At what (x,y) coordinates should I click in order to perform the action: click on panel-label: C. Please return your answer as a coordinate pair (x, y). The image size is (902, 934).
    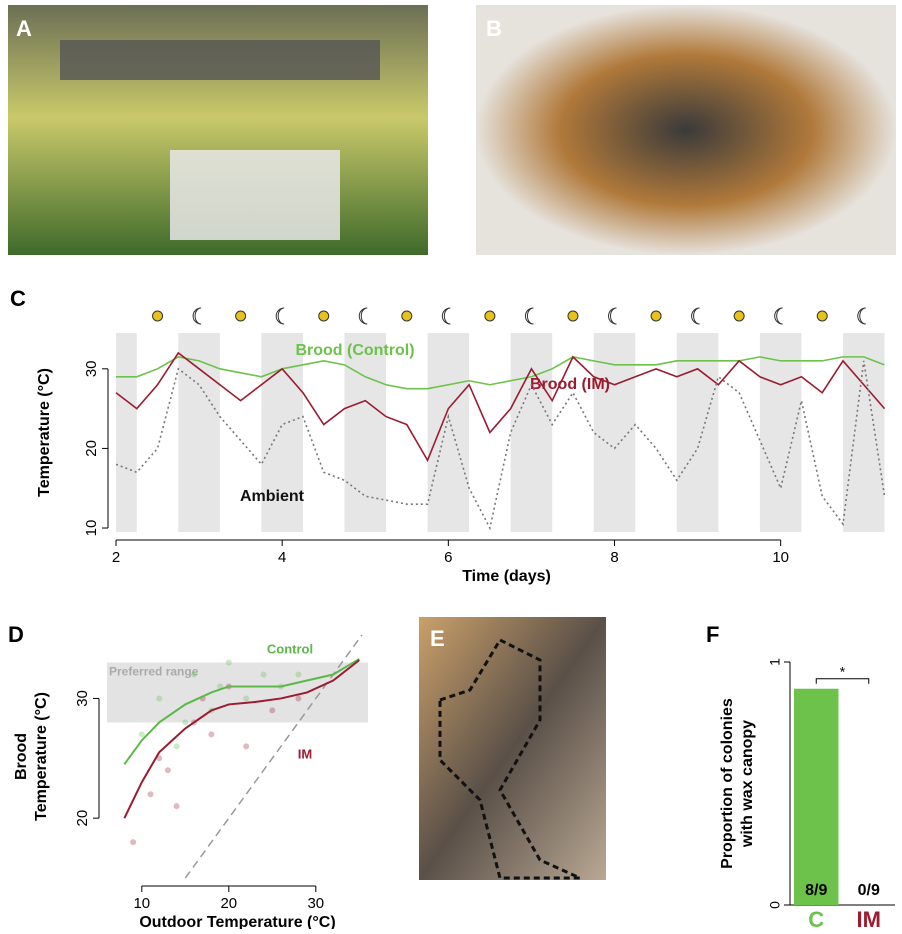
    Looking at the image, I should click on (18, 298).